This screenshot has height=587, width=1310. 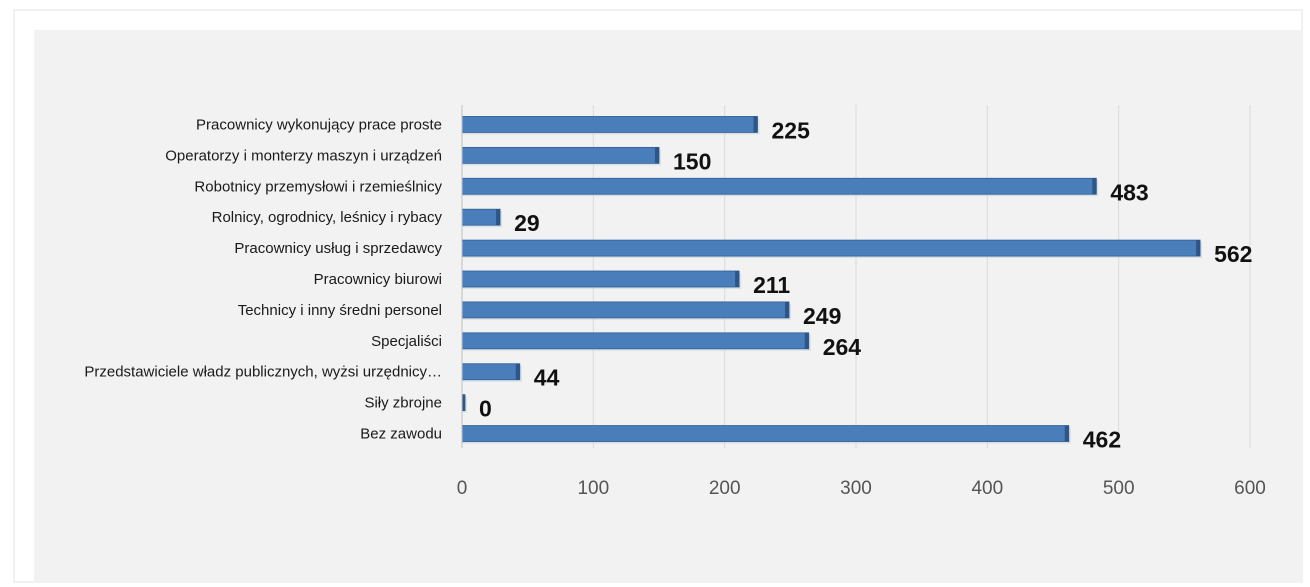 I want to click on x-tick-label: 500, so click(x=1119, y=488).